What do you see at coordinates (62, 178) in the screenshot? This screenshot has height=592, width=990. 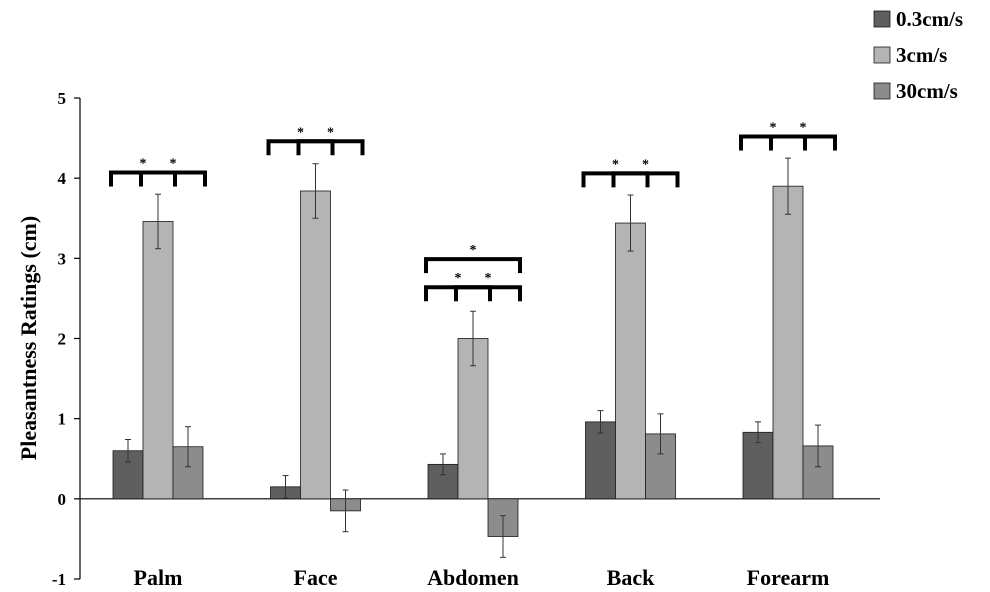 I see `y-tick-label: 4` at bounding box center [62, 178].